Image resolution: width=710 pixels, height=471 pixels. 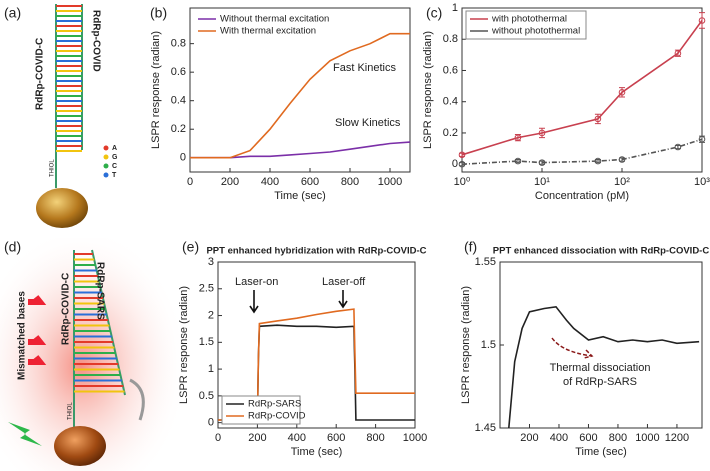 I want to click on panel-label: (f), so click(x=470, y=247).